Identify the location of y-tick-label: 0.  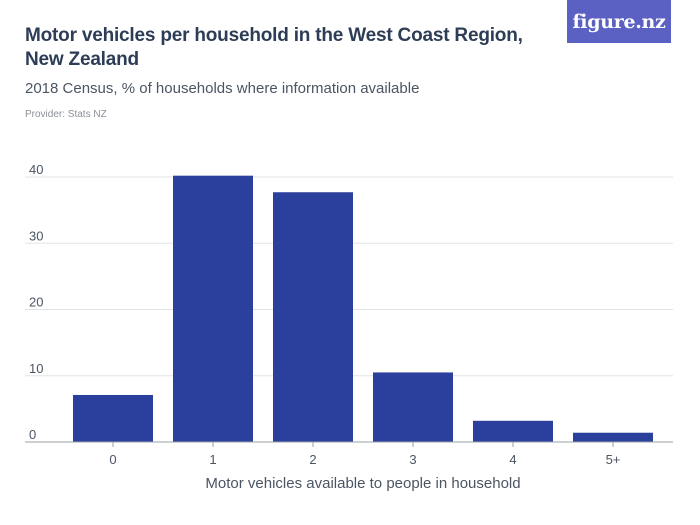
(32, 434).